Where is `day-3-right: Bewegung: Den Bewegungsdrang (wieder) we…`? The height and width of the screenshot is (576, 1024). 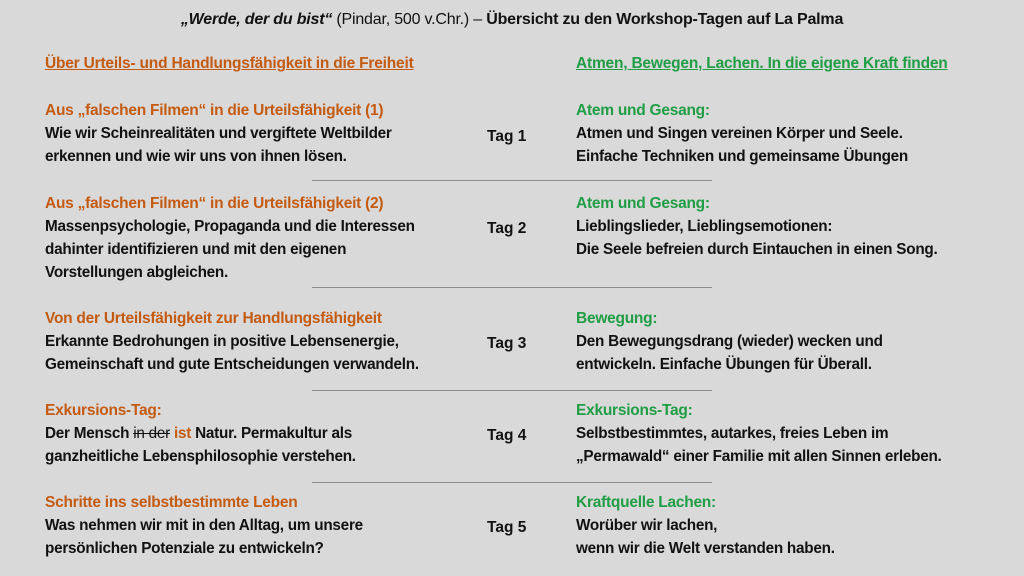 day-3-right: Bewegung: Den Bewegungsdrang (wieder) we… is located at coordinates (729, 341).